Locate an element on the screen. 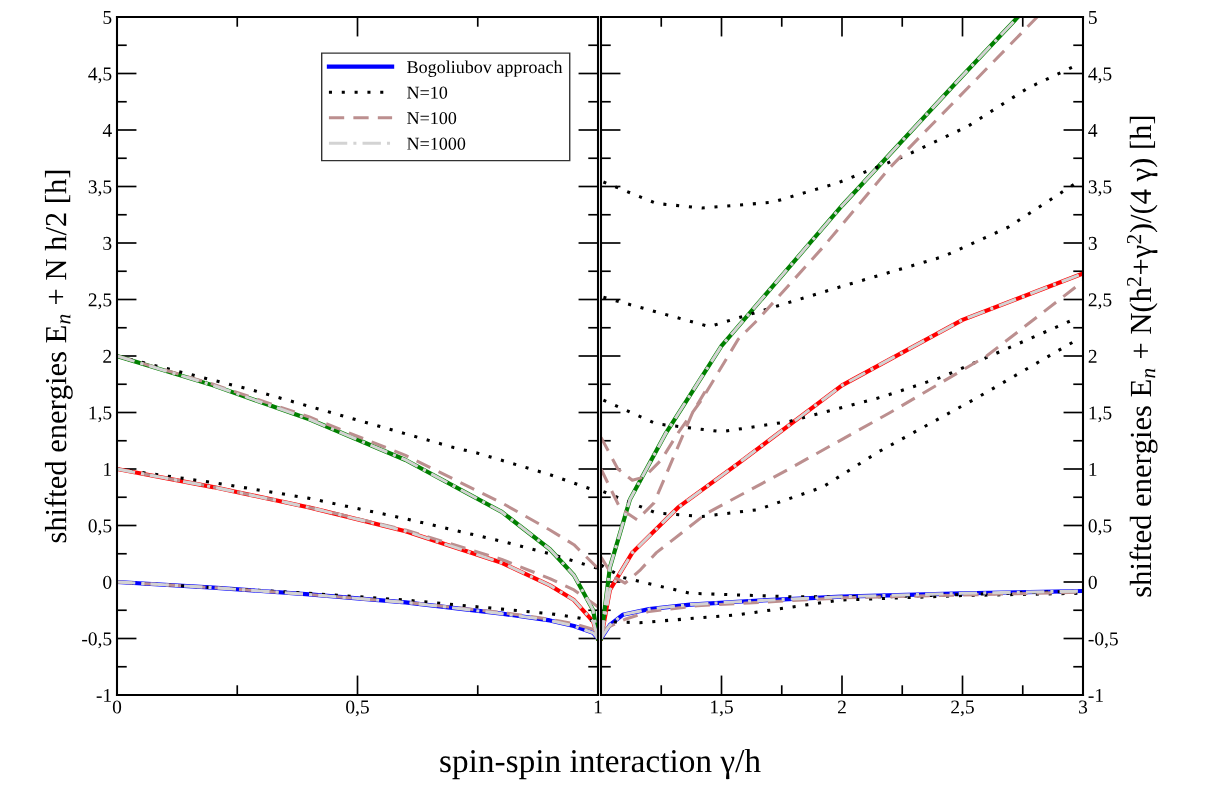 The width and height of the screenshot is (1209, 791). x-tick-label: 0 is located at coordinates (117, 707).